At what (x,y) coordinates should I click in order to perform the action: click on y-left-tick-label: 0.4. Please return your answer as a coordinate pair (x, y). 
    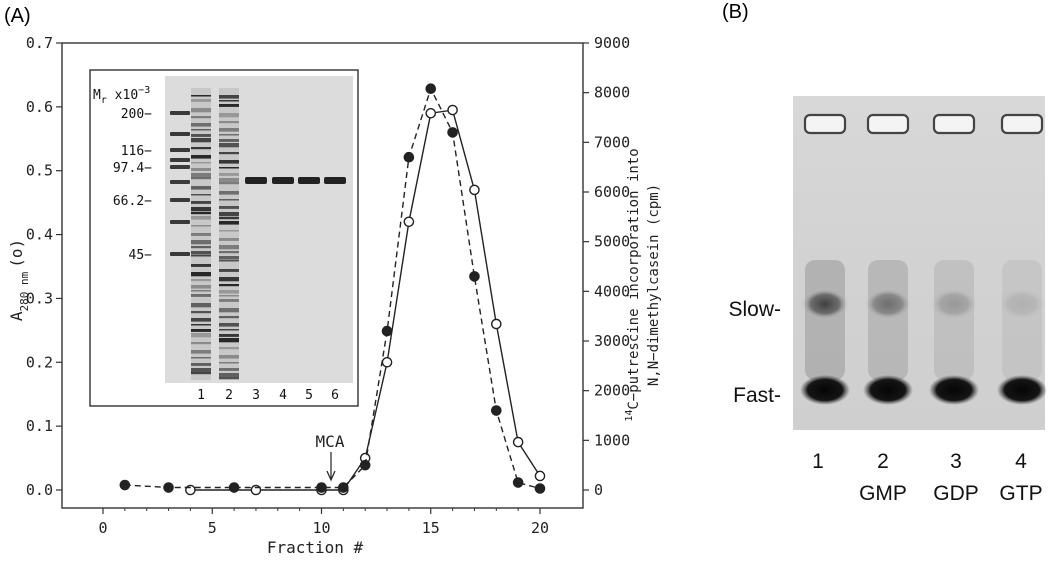
    Looking at the image, I should click on (39, 235).